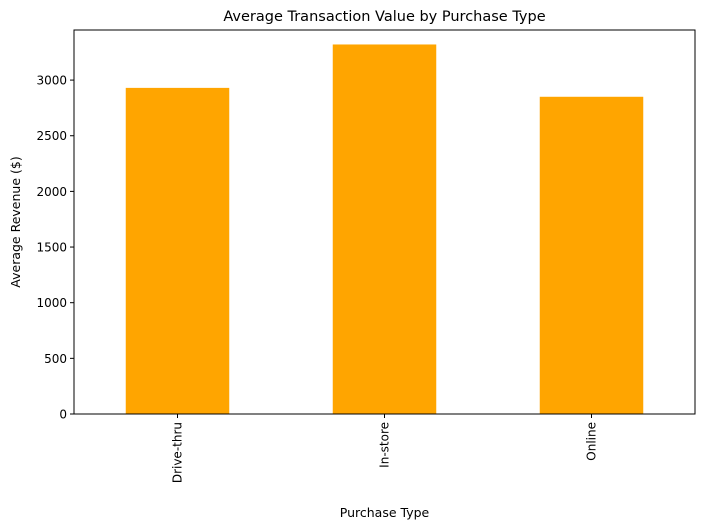  What do you see at coordinates (385, 512) in the screenshot?
I see `x-axis-label: Purchase Type` at bounding box center [385, 512].